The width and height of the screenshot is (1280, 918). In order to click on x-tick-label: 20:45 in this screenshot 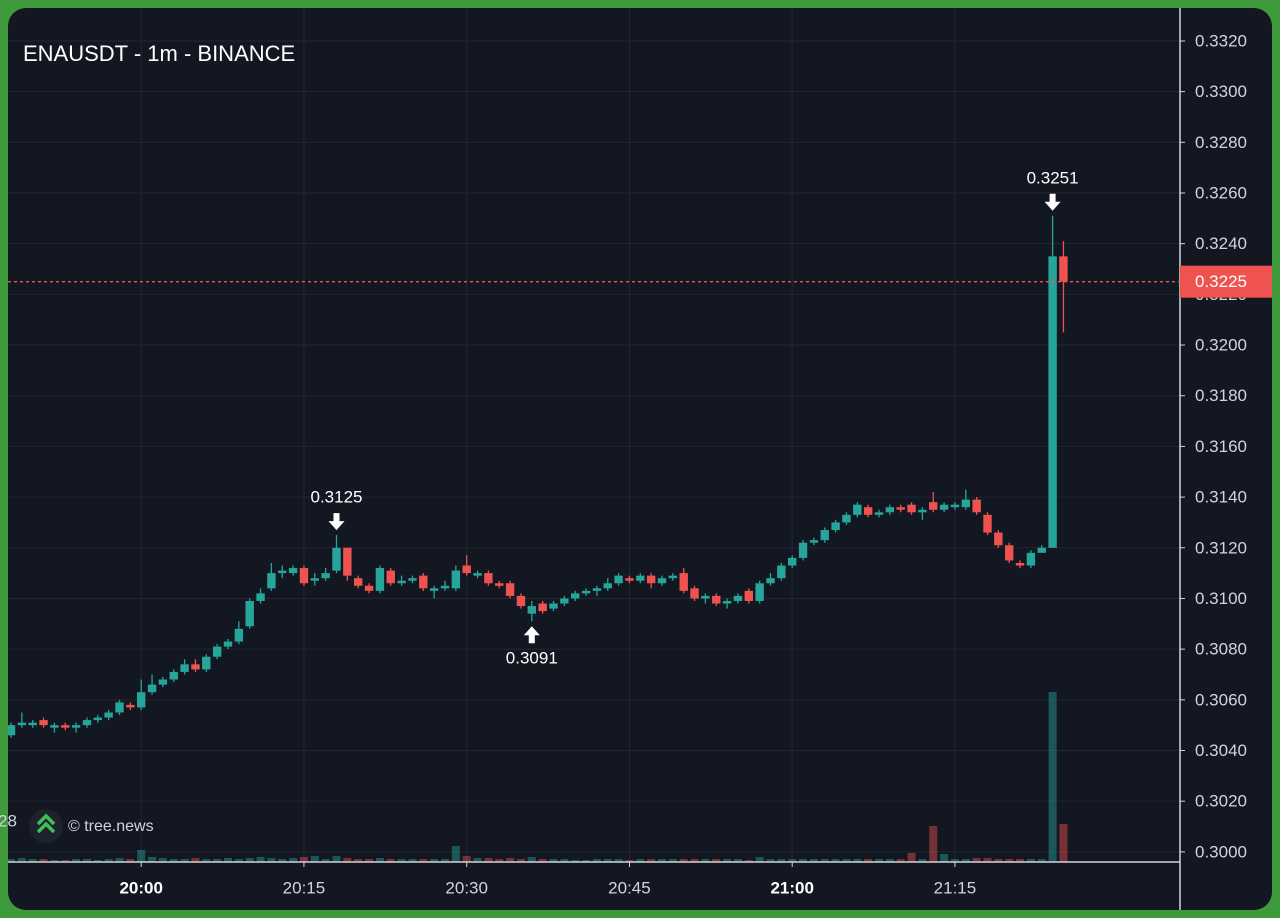, I will do `click(629, 887)`.